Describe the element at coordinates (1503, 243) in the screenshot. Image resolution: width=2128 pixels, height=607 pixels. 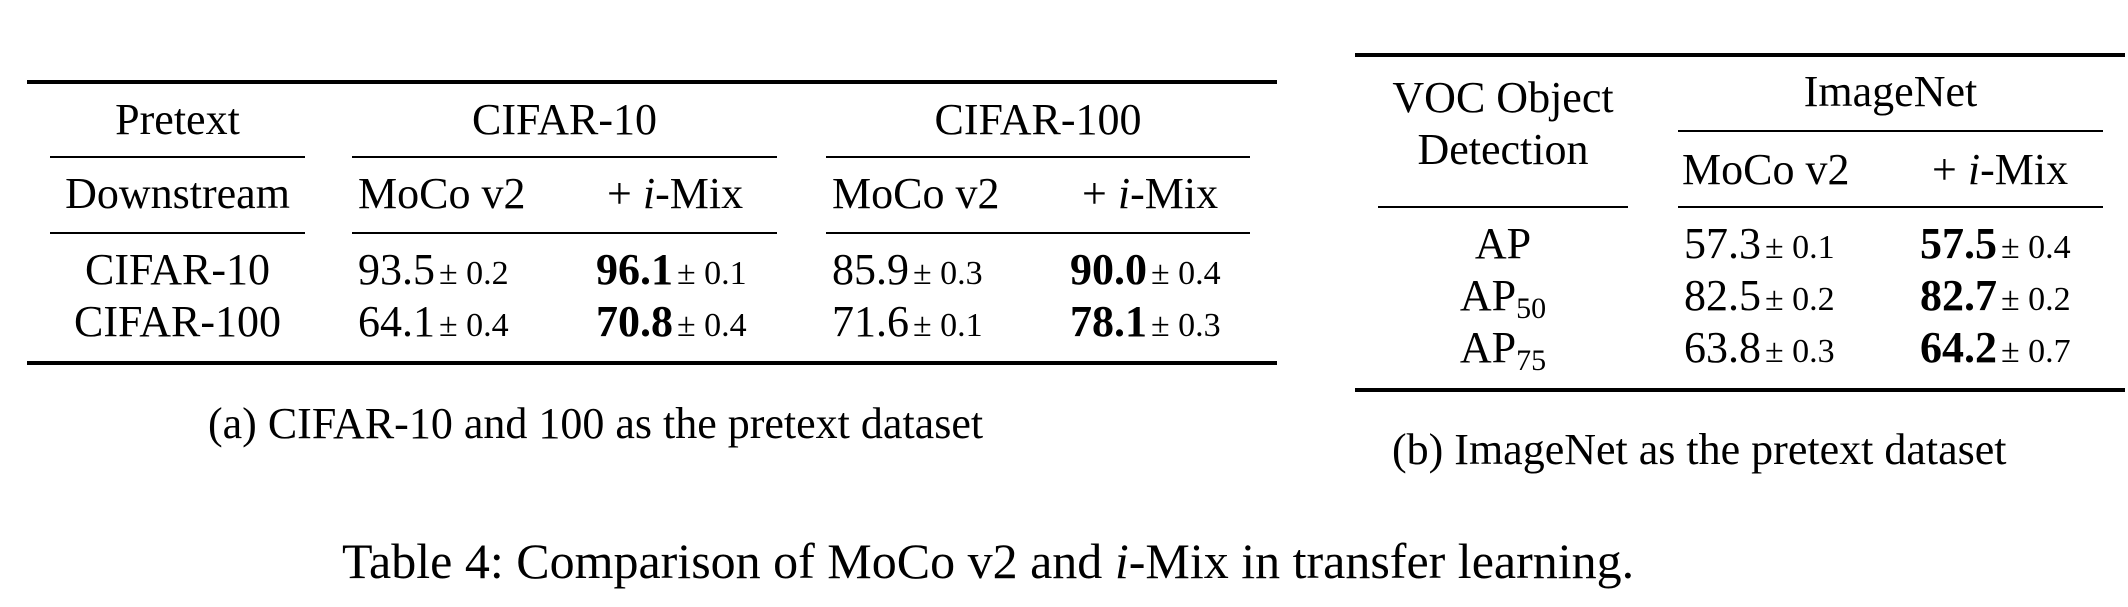
I see `table-b-row-label: AP` at that location.